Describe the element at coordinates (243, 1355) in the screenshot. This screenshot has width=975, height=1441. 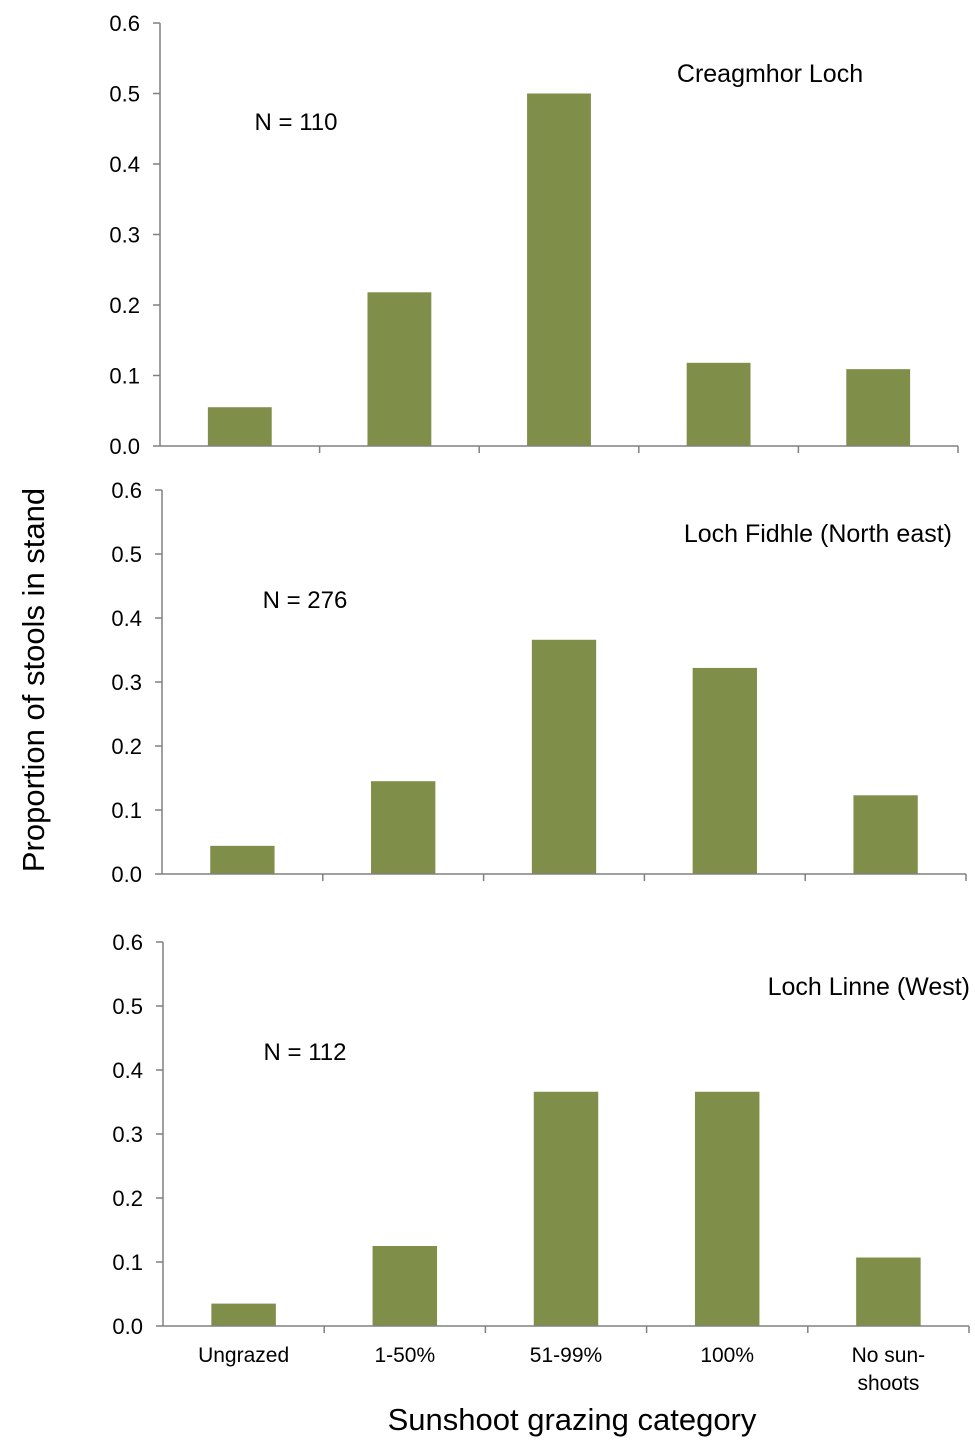
I see `category-label-0: Ungrazed` at that location.